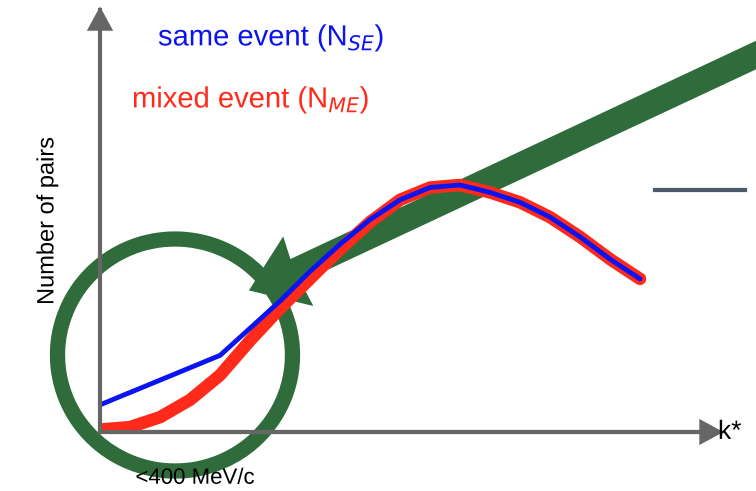 The height and width of the screenshot is (491, 756). What do you see at coordinates (251, 100) in the screenshot?
I see `text: mixed event (N$_{ME}$)` at bounding box center [251, 100].